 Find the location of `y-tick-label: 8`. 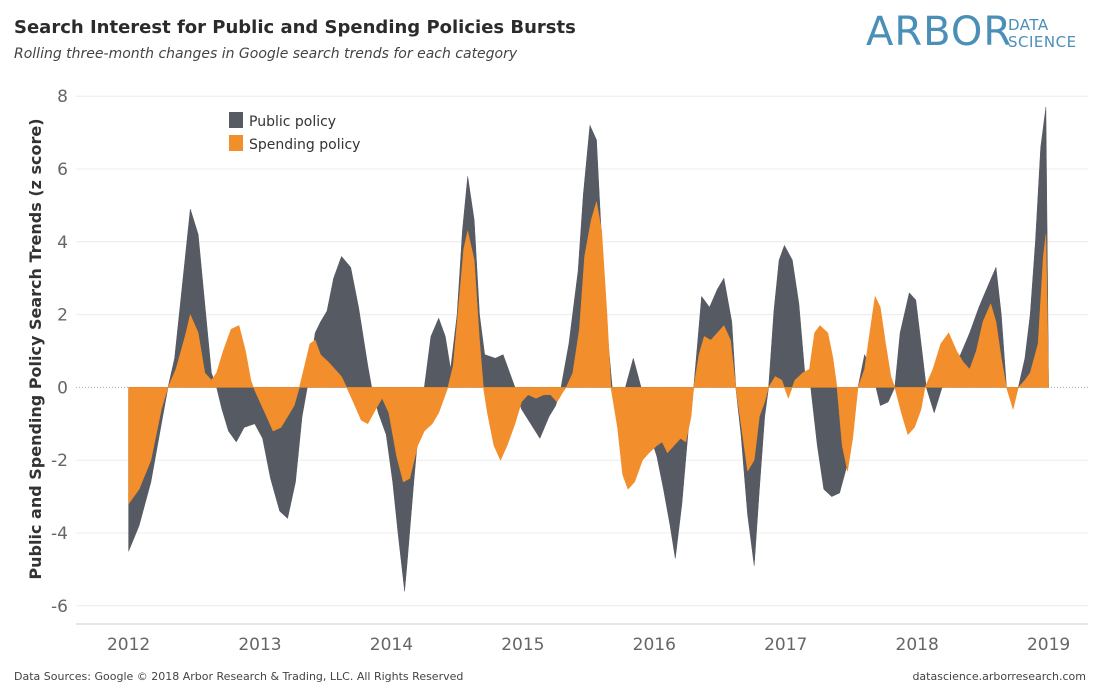

y-tick-label: 8 is located at coordinates (62, 97).